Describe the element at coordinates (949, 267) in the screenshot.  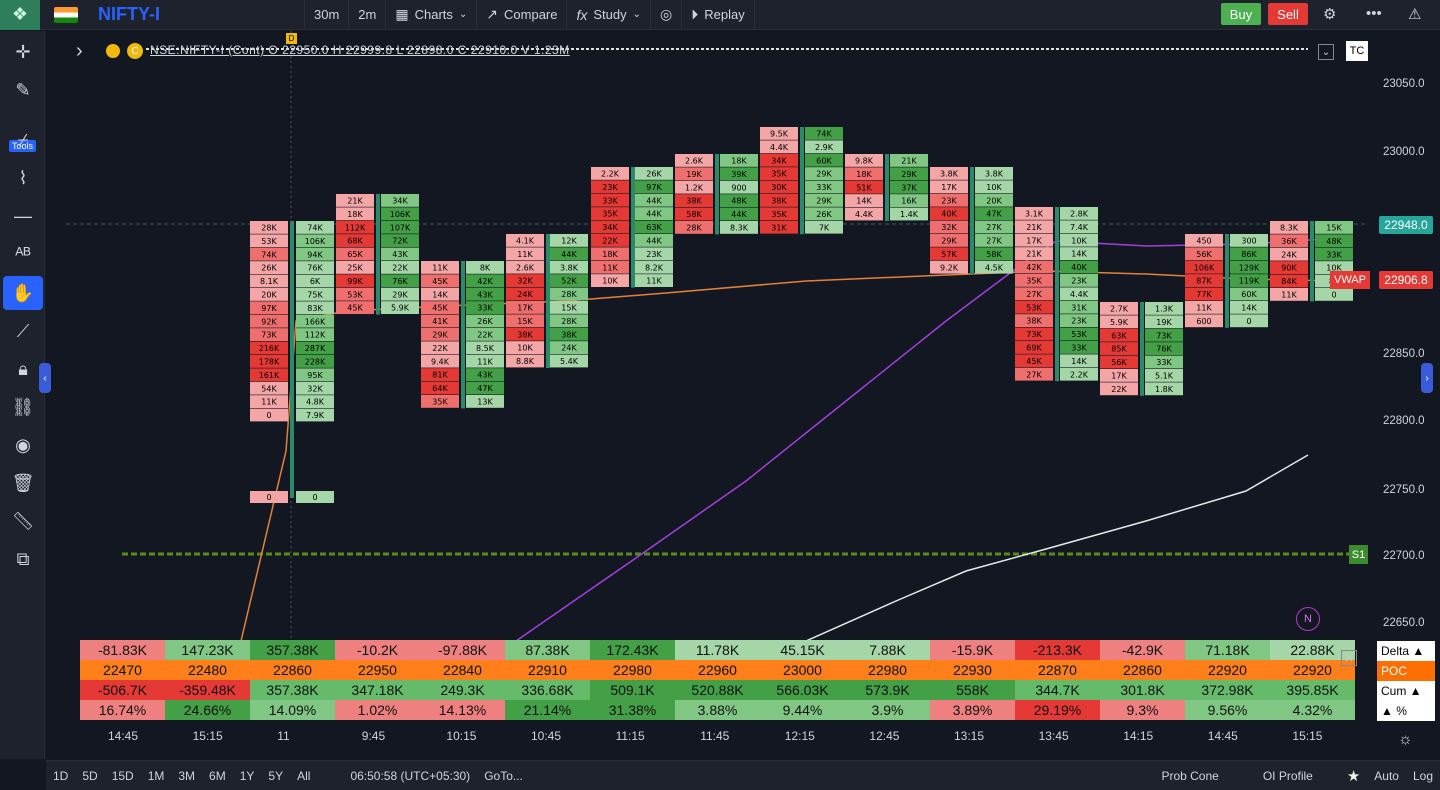
I see `footprint-value: 9.2K` at that location.